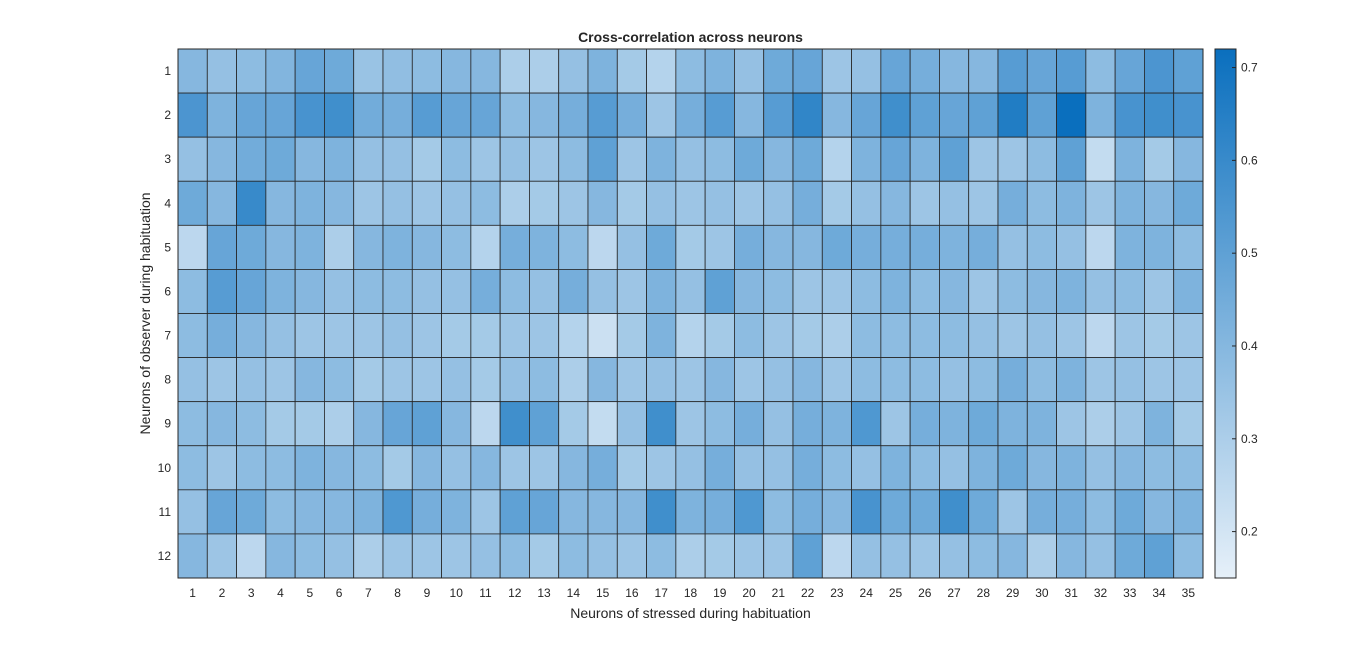 The height and width of the screenshot is (651, 1366). Describe the element at coordinates (309, 593) in the screenshot. I see `x-tick-label: 5` at that location.